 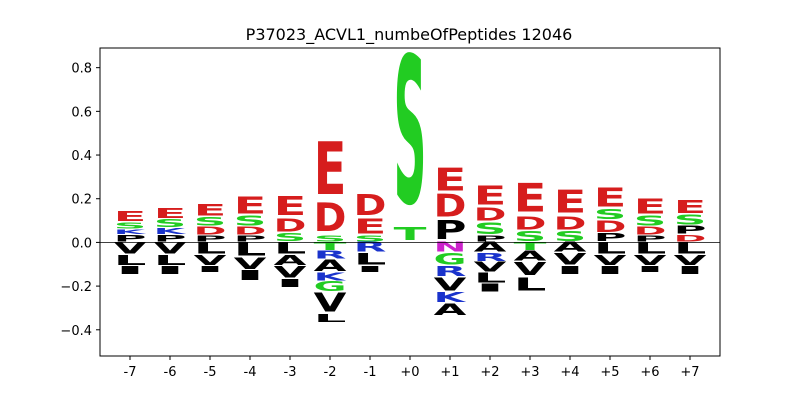 I want to click on y-tick-label: −0.2, so click(x=76, y=287).